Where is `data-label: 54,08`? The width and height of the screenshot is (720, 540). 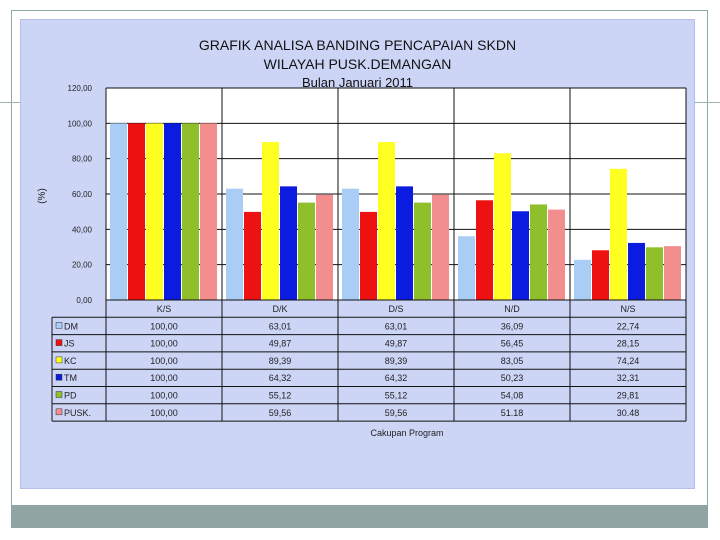
data-label: 54,08 is located at coordinates (512, 396).